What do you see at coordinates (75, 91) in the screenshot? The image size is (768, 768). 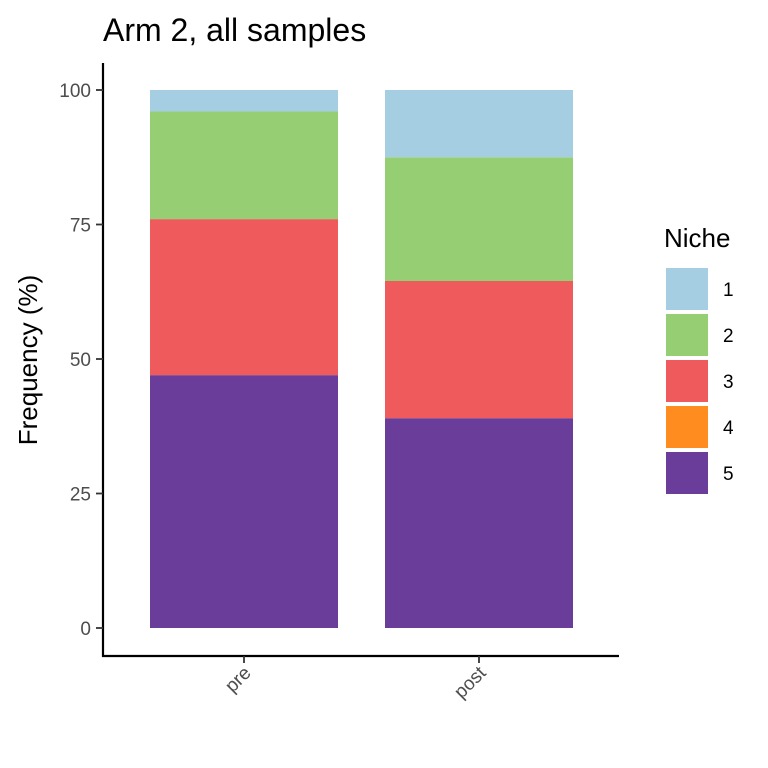 I see `y-tick-label: 100` at bounding box center [75, 91].